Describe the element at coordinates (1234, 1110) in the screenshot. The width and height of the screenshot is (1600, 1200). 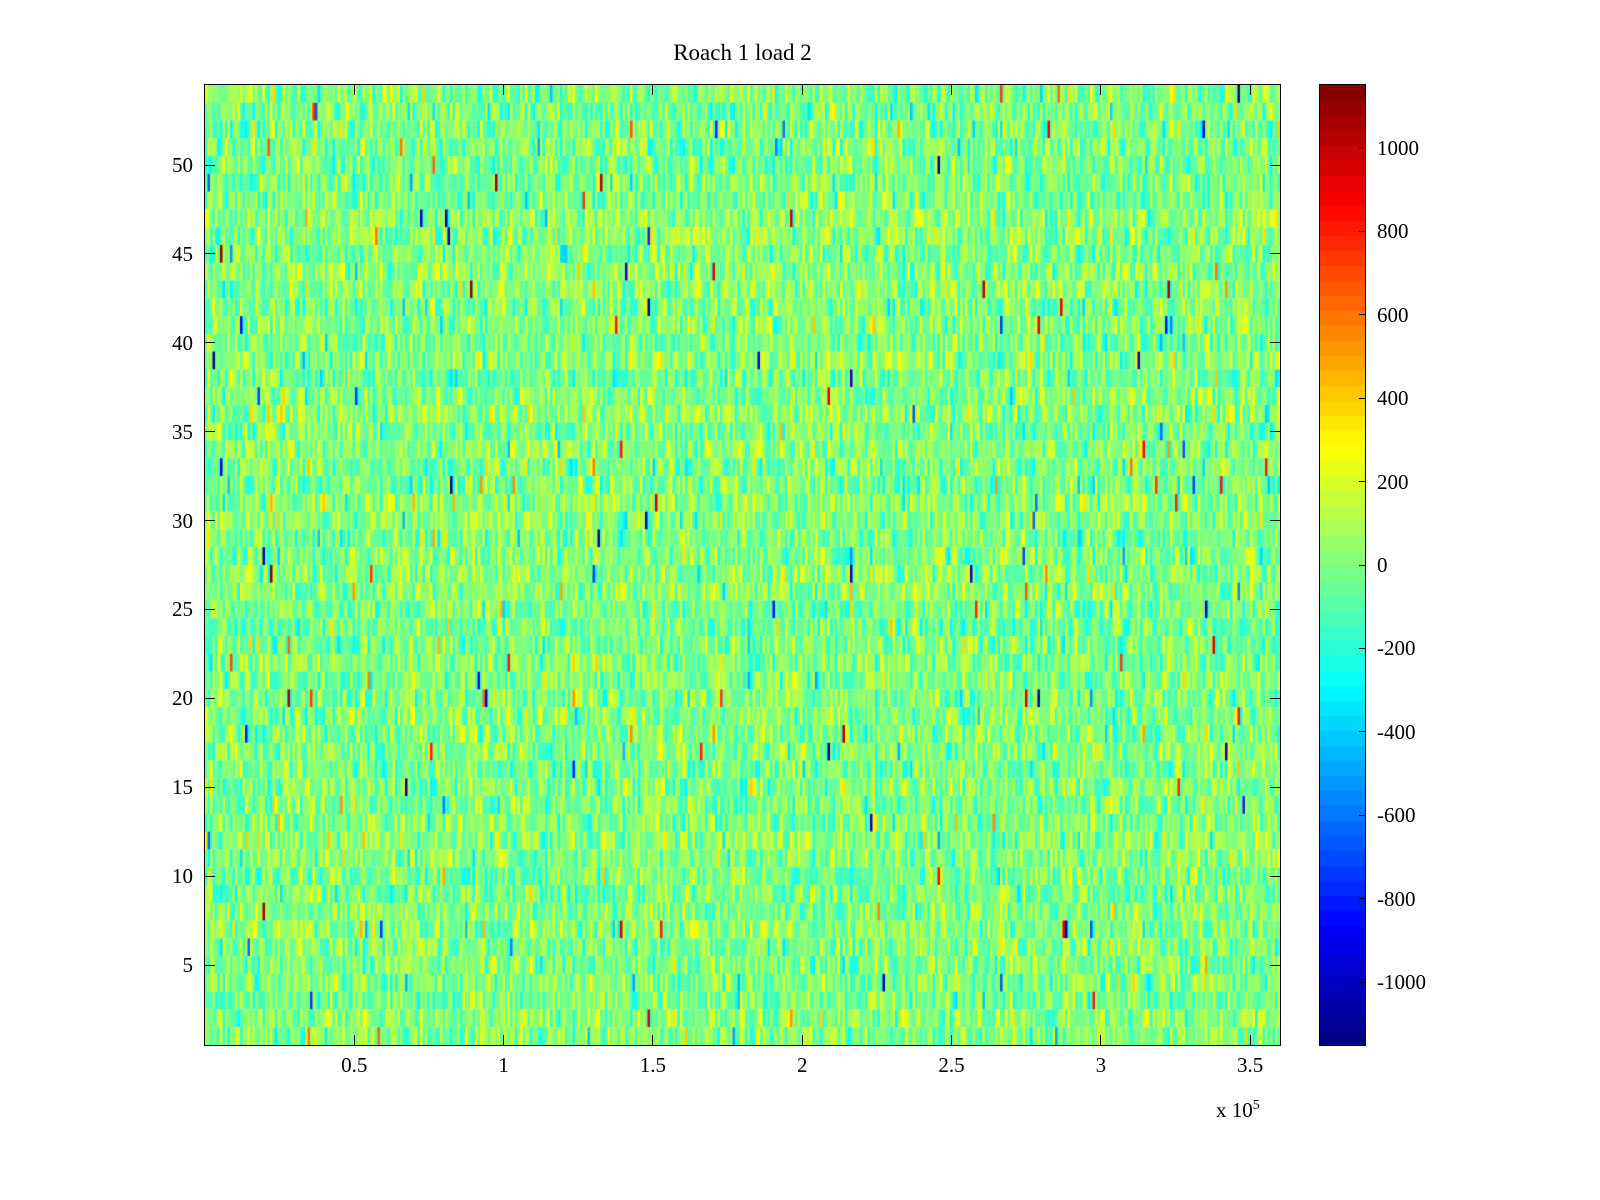
I see `x-exponent-base: x 10` at that location.